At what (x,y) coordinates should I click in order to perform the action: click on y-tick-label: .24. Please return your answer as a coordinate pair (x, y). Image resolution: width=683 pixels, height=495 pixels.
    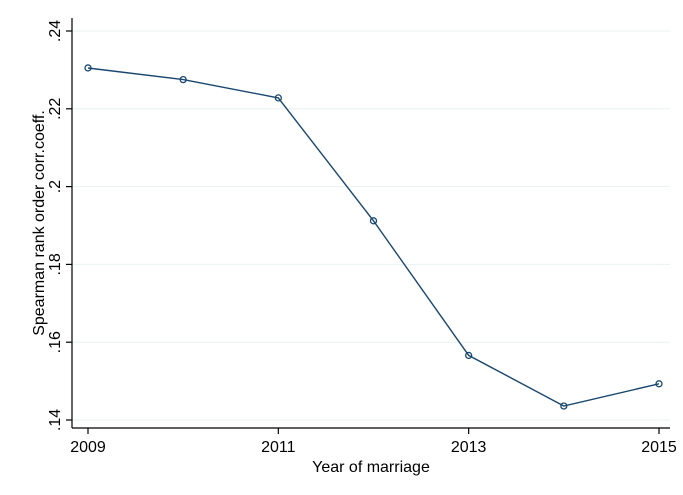
    Looking at the image, I should click on (55, 31).